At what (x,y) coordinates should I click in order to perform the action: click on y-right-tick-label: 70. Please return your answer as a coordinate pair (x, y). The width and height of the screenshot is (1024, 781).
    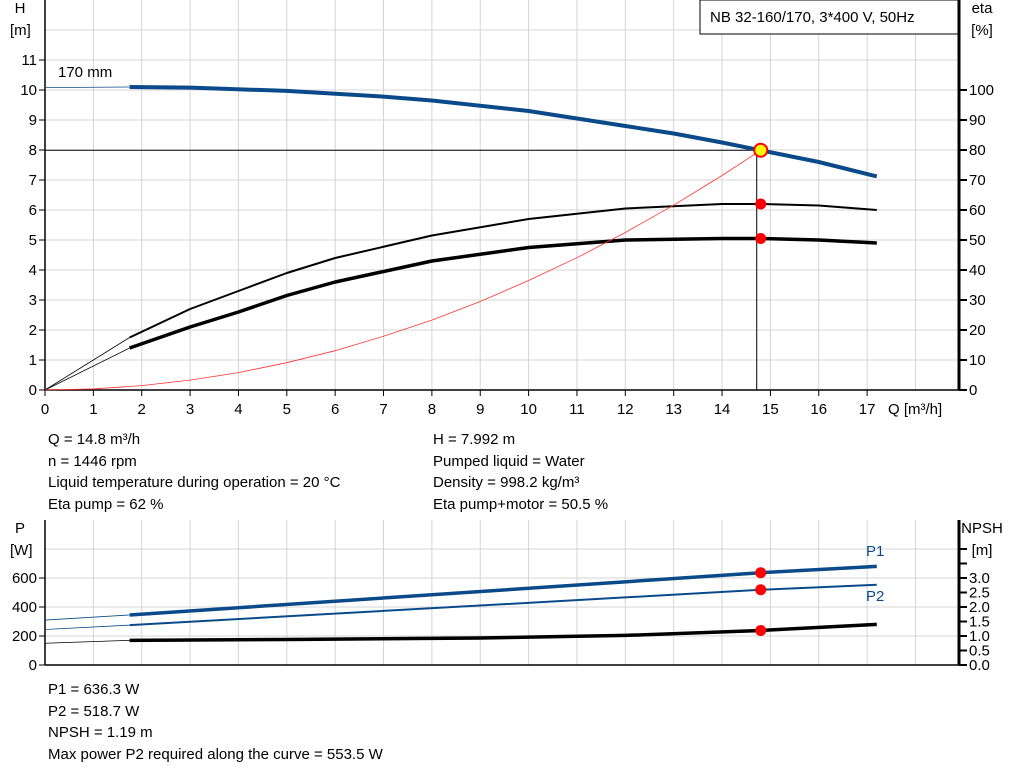
    Looking at the image, I should click on (977, 180).